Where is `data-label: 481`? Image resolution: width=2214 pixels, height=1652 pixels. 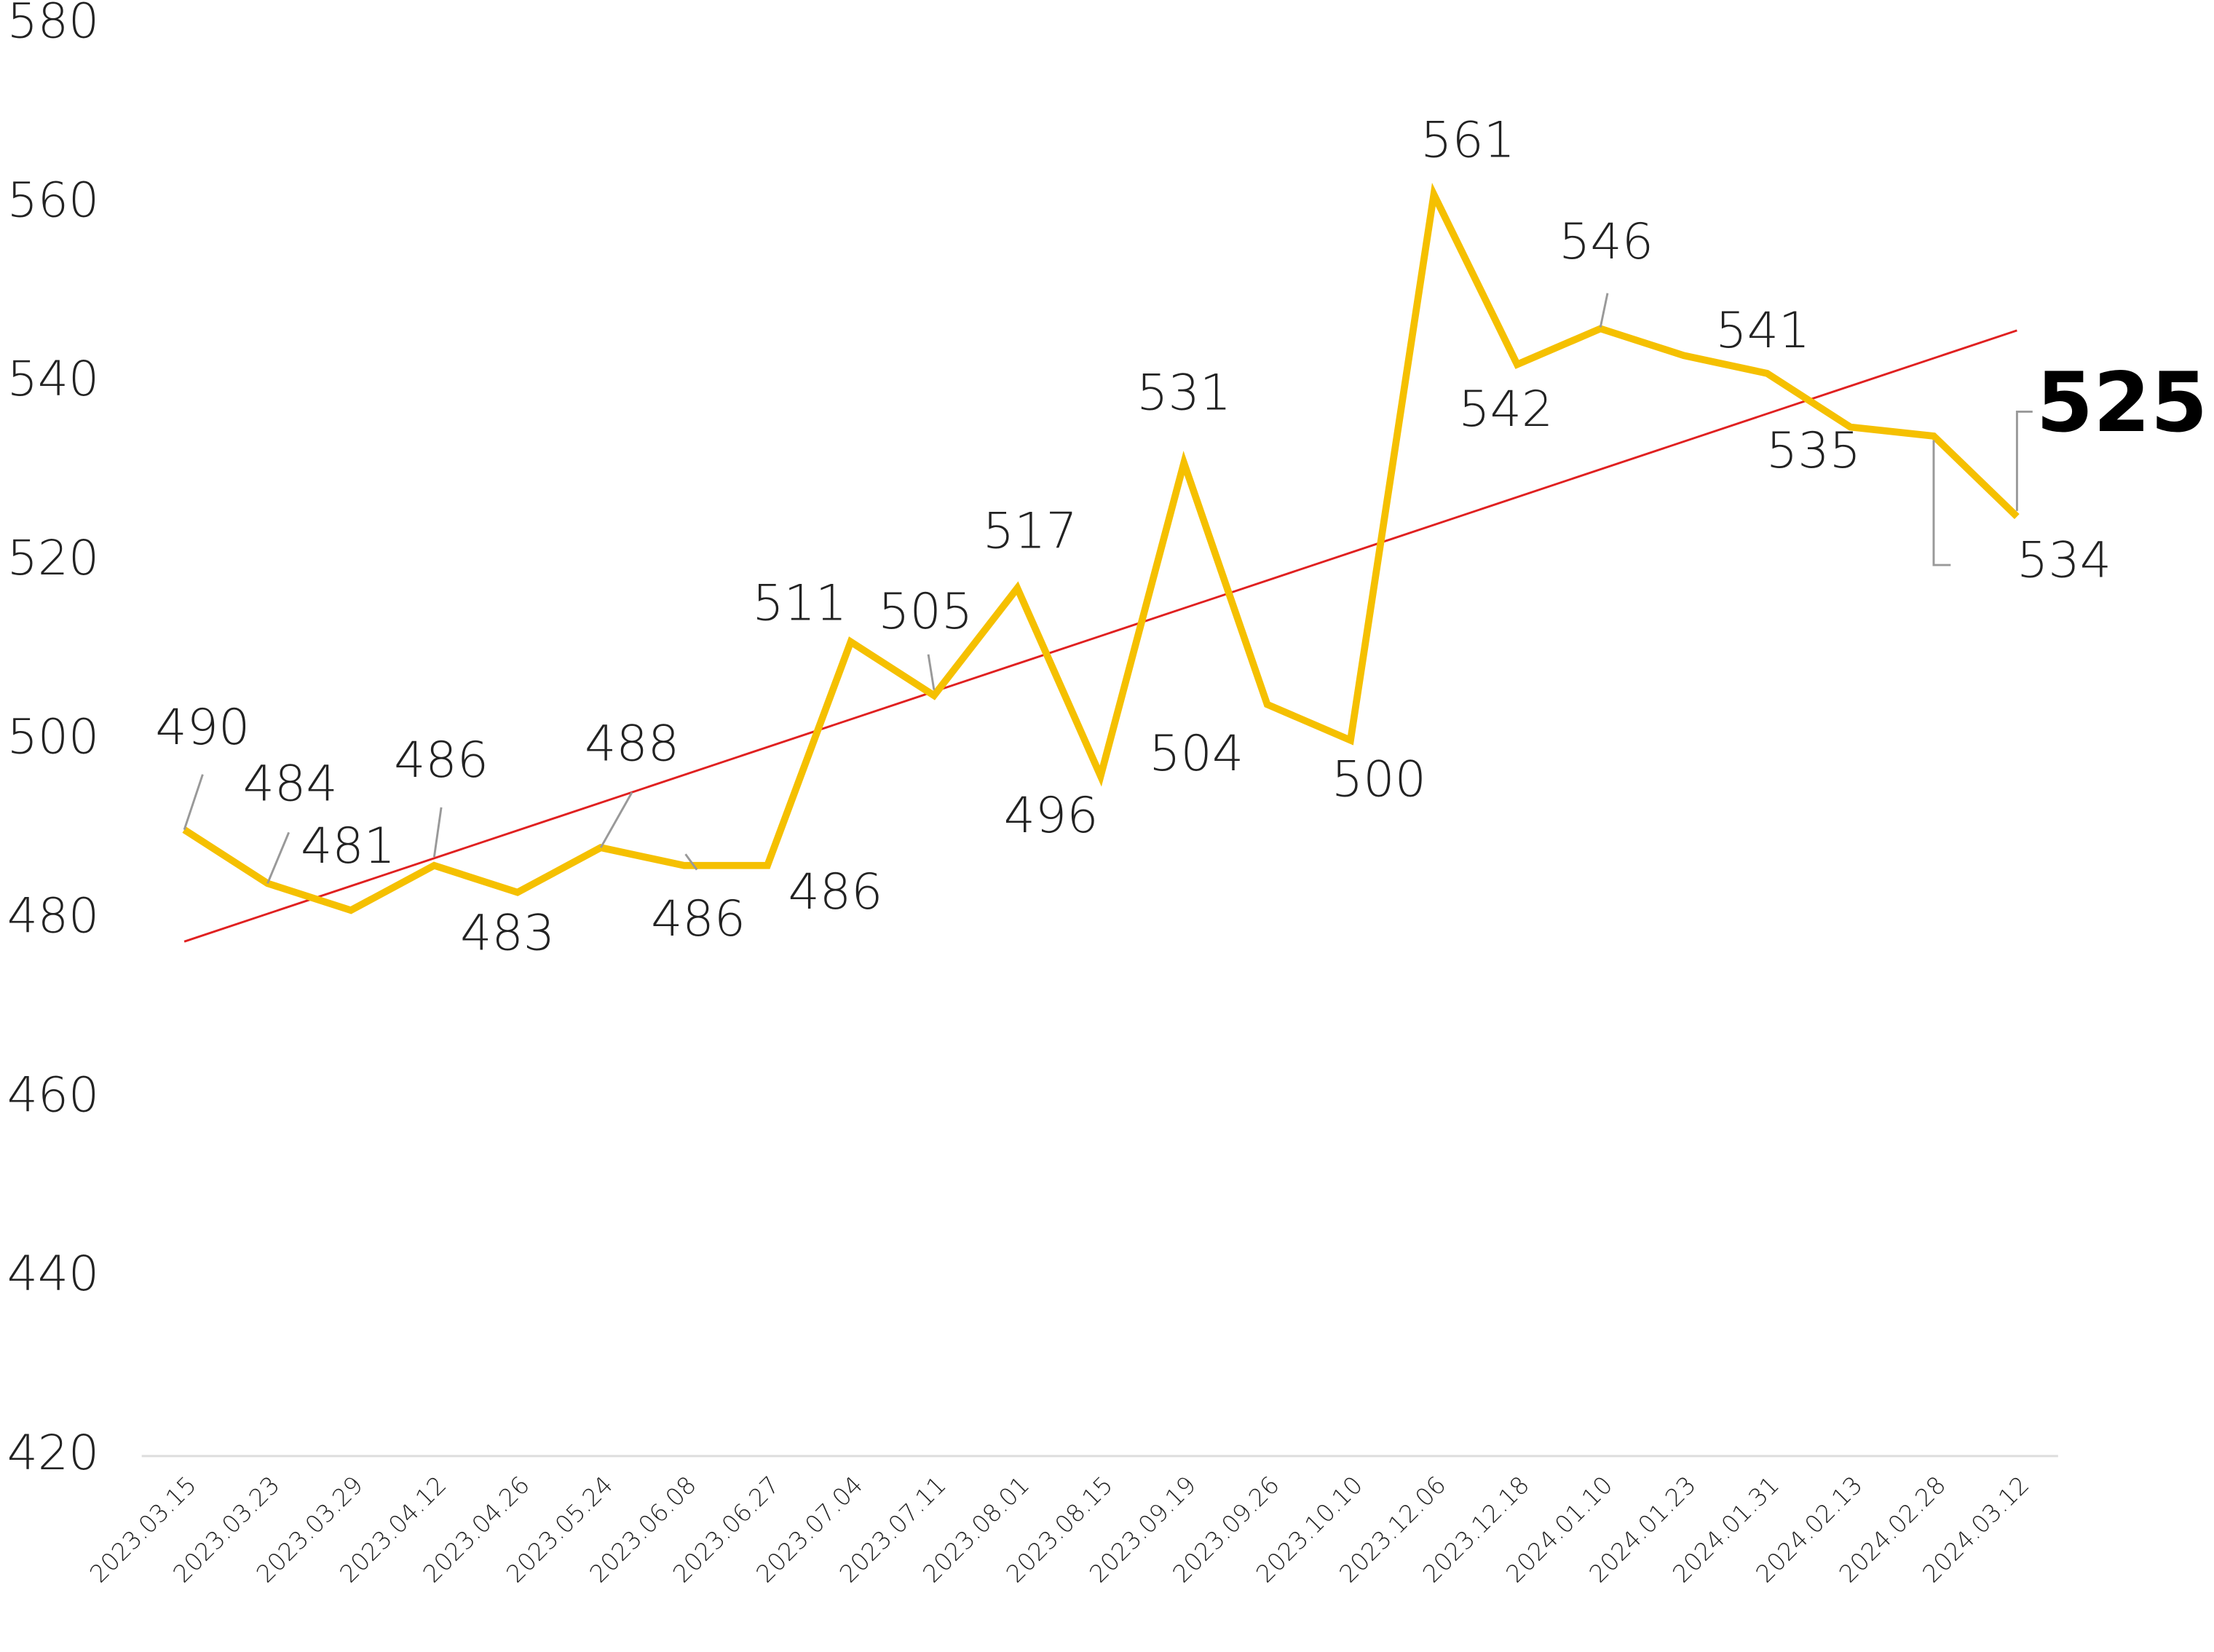 data-label: 481 is located at coordinates (348, 846).